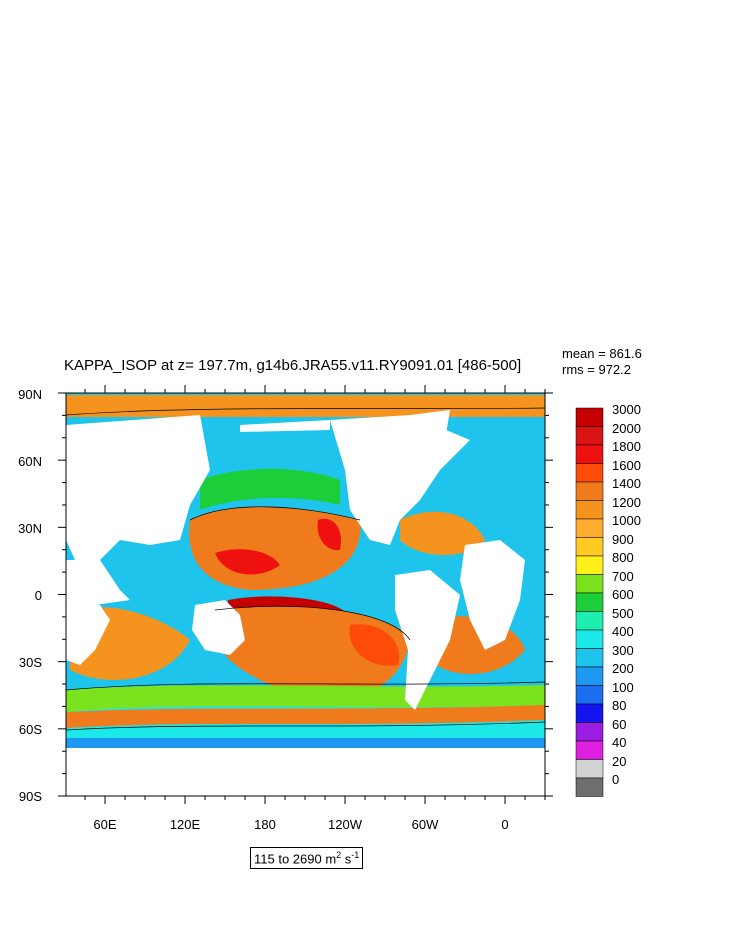  Describe the element at coordinates (270, 489) in the screenshot. I see `north-pacific-subpolar` at that location.